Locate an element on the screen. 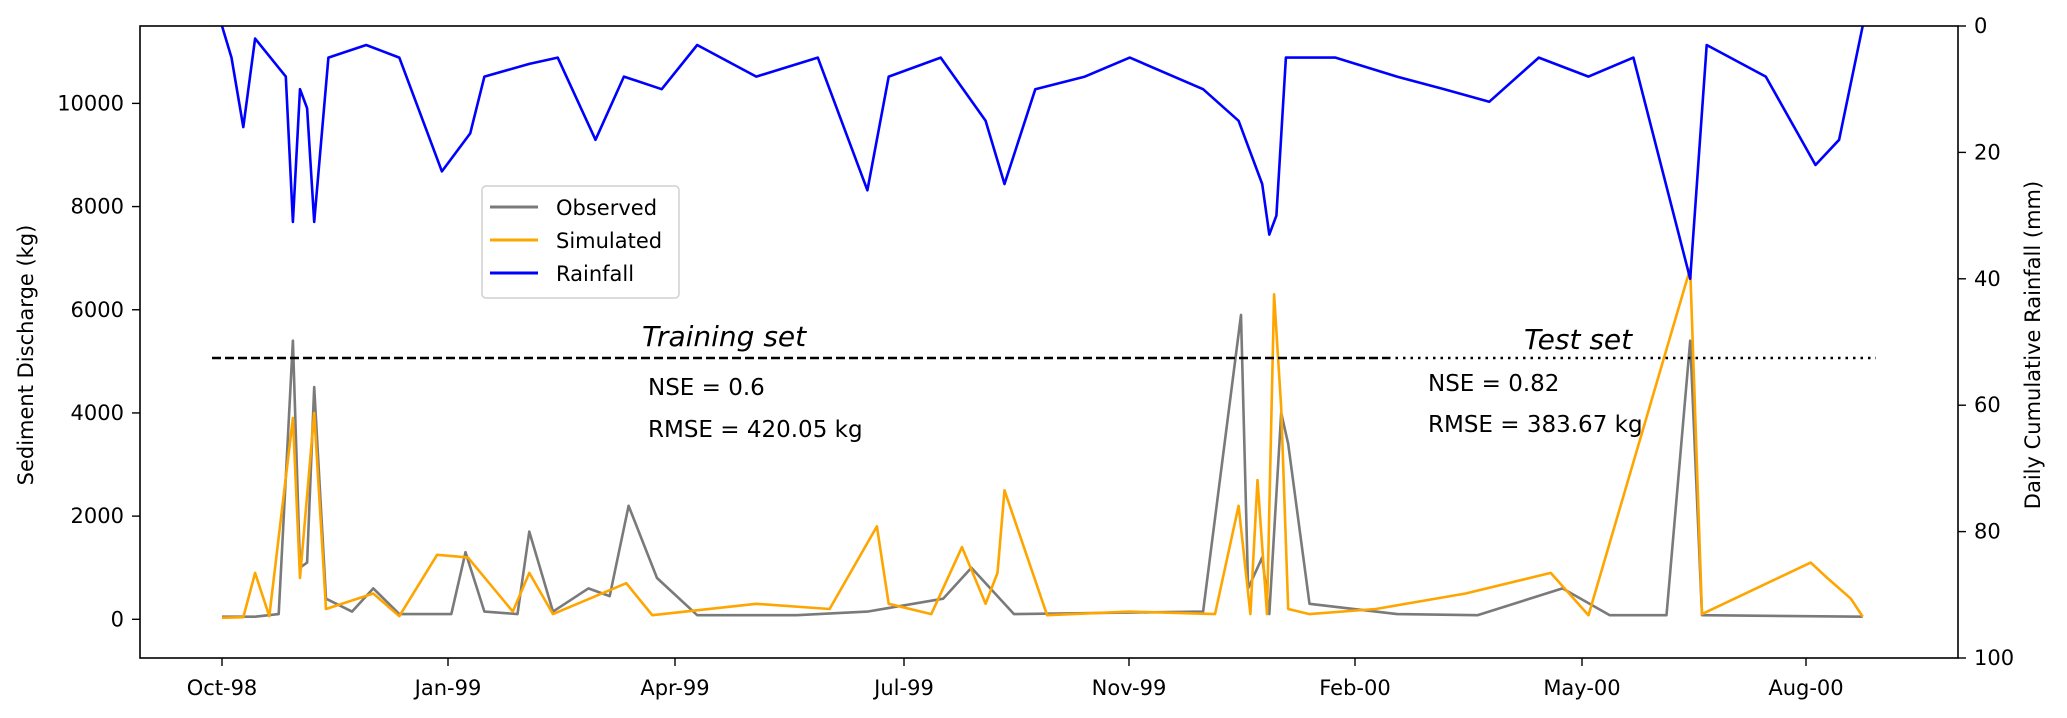  x-tick-label: Feb-00 is located at coordinates (1354, 688).